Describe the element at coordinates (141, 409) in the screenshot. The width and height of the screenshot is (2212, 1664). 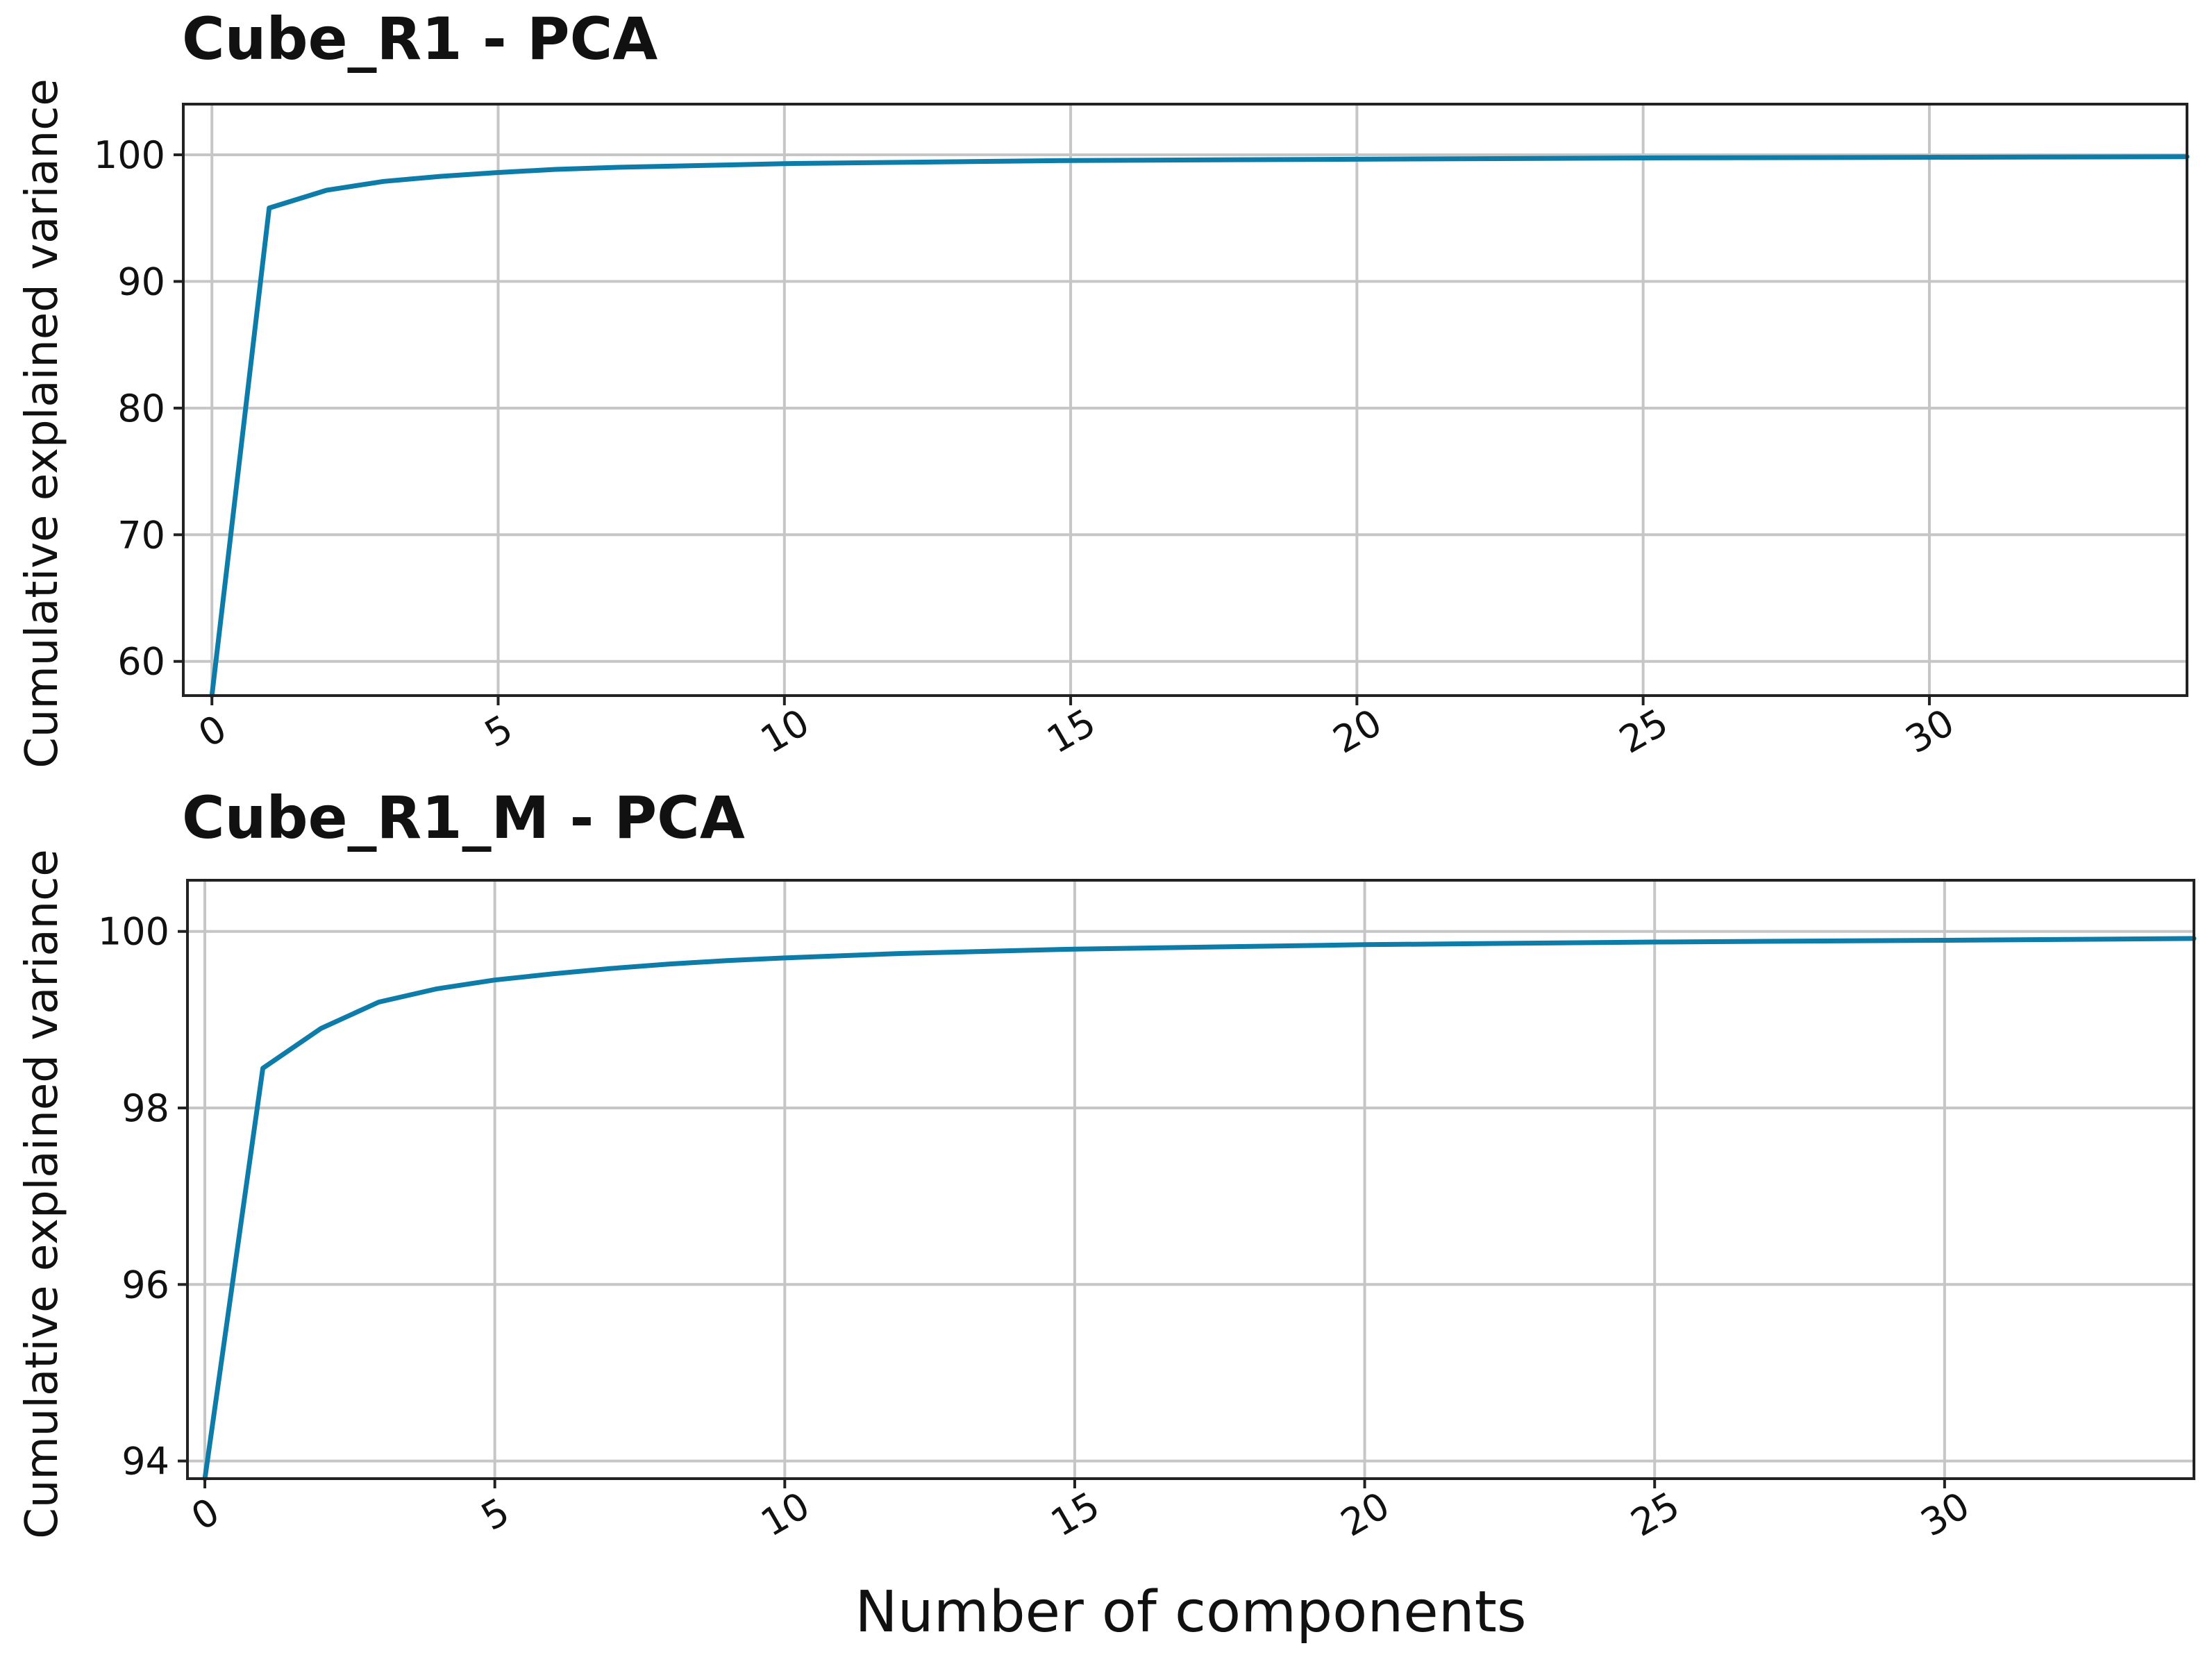
I see `y-tick-label: 80` at that location.